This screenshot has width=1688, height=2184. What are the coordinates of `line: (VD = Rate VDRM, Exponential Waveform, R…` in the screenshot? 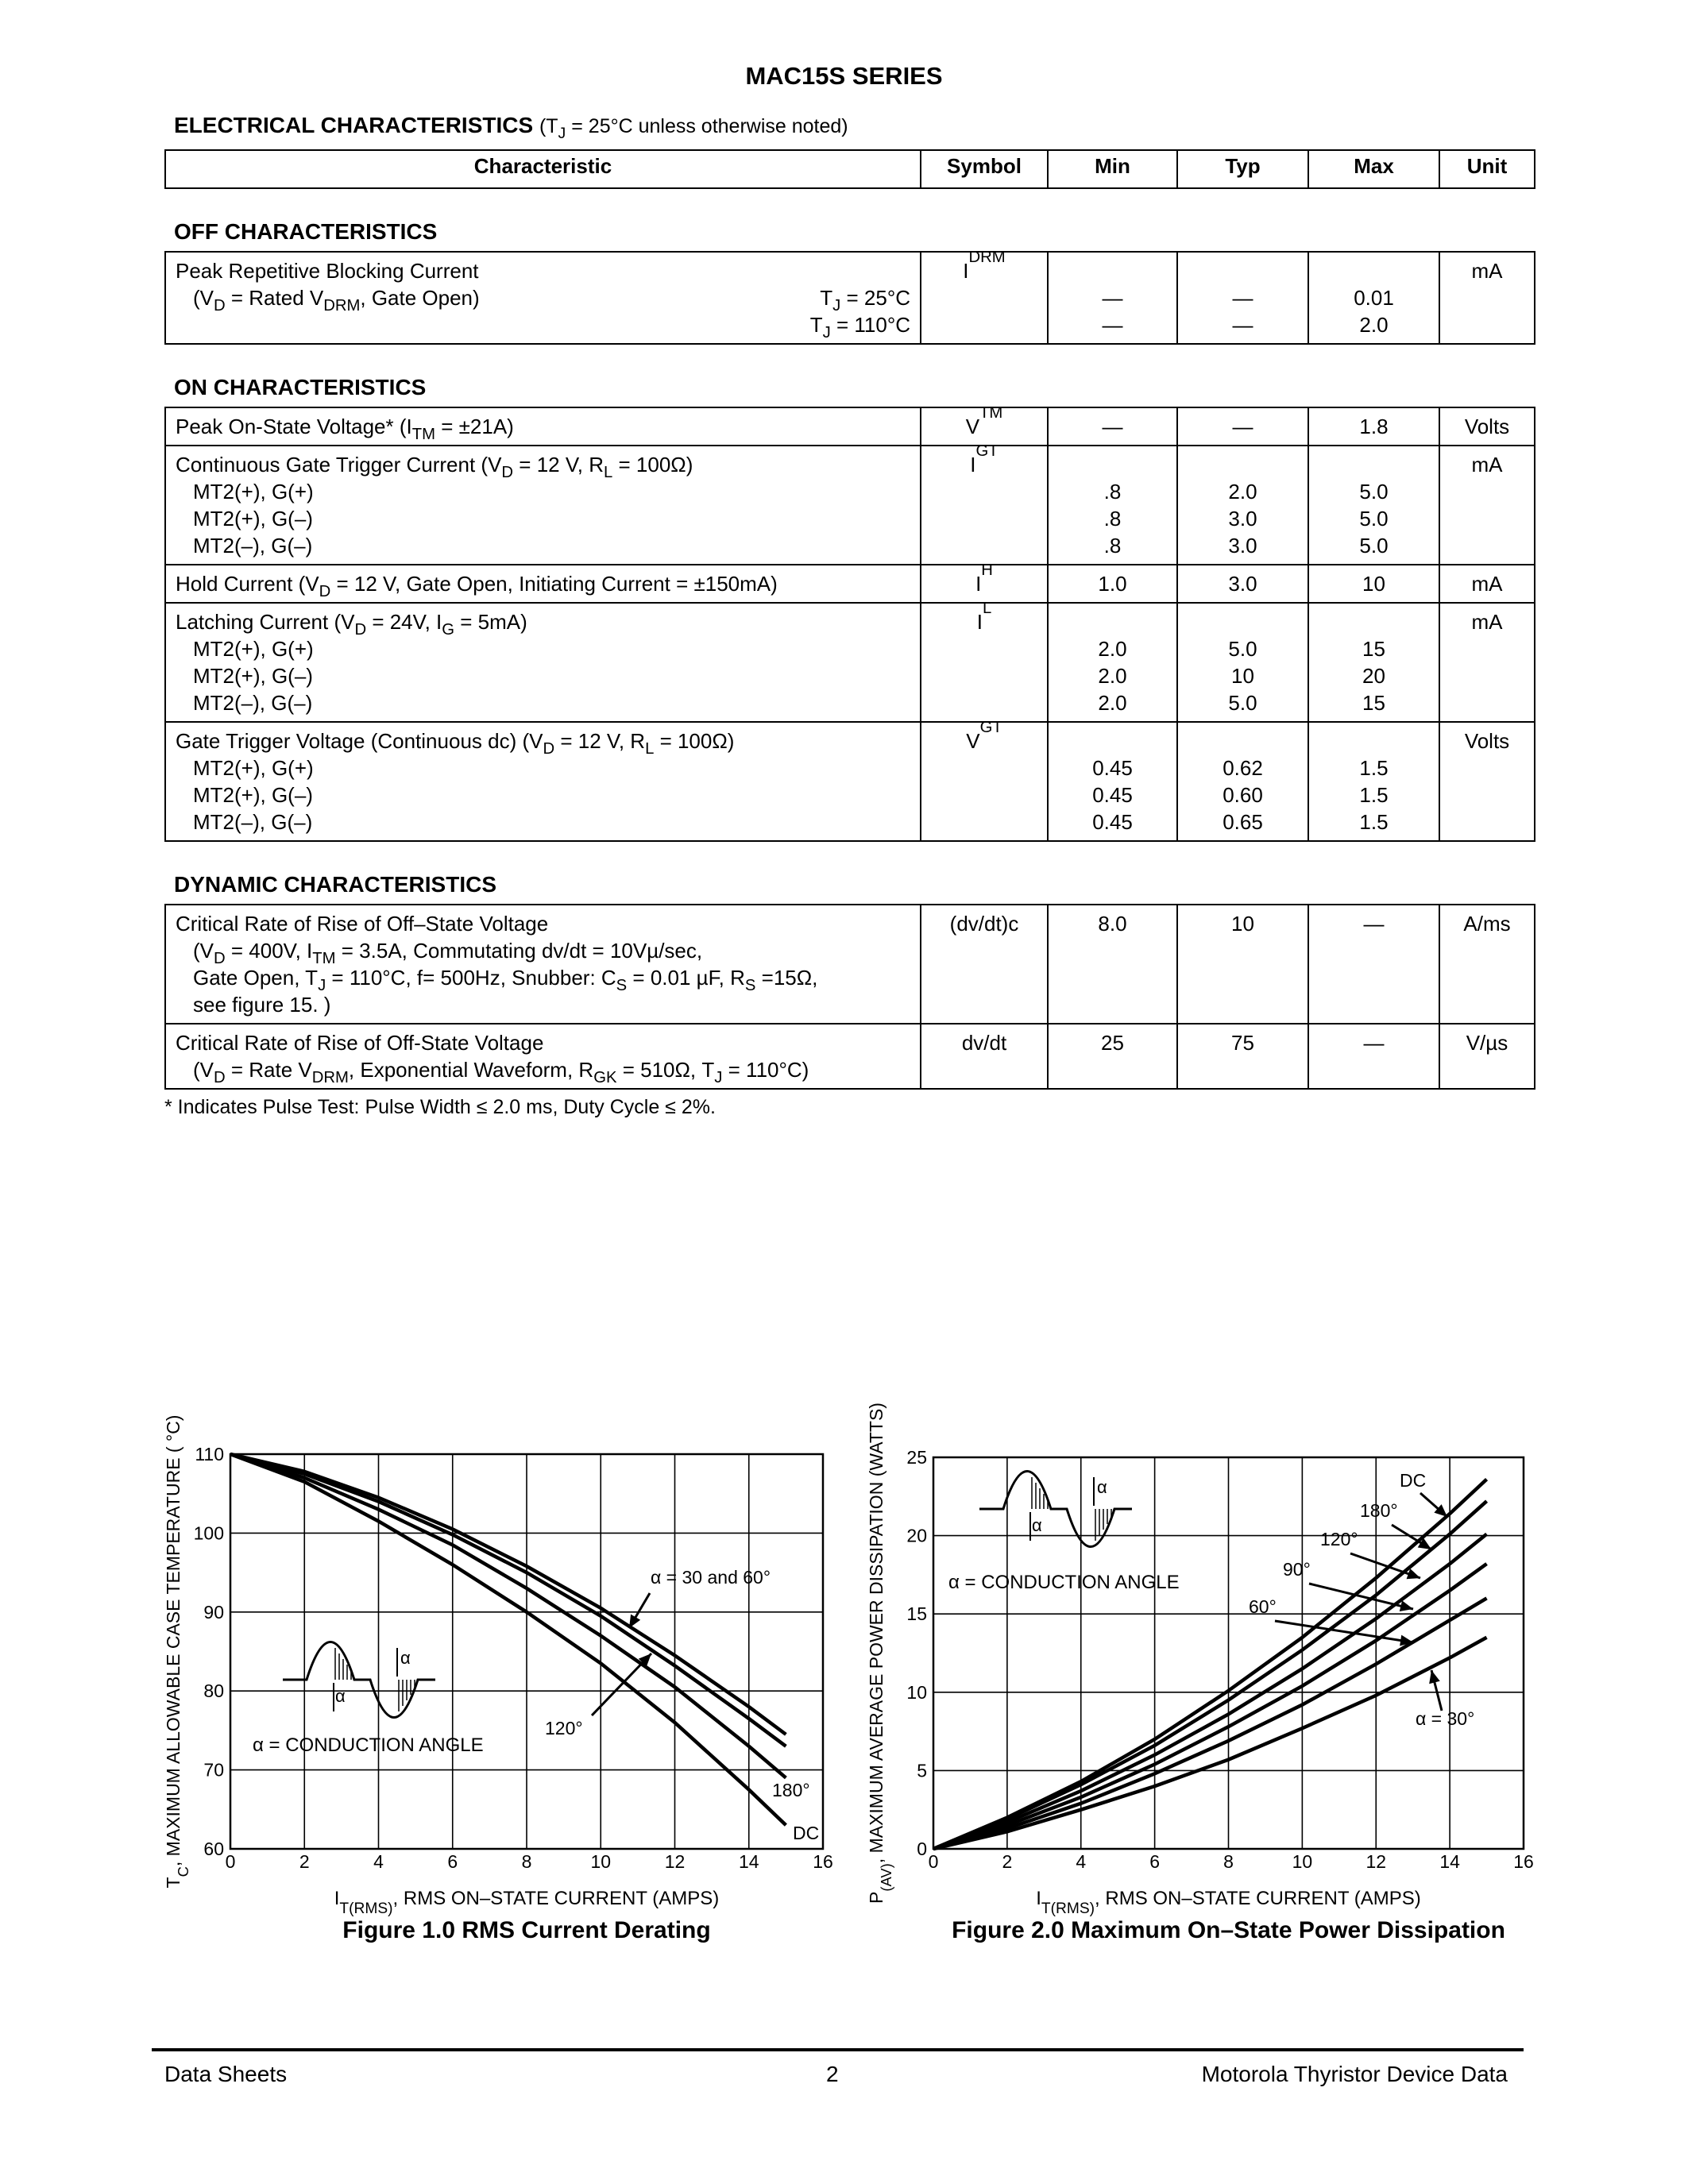 It's located at (543, 1071).